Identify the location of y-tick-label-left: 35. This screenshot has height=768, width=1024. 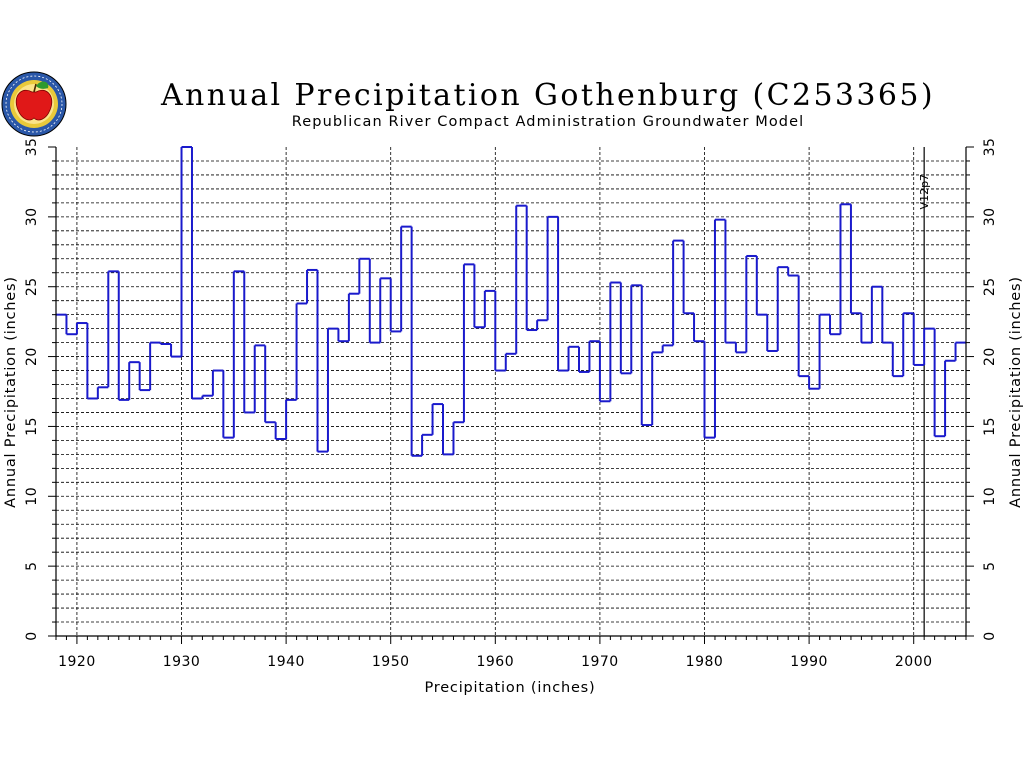
(32, 147).